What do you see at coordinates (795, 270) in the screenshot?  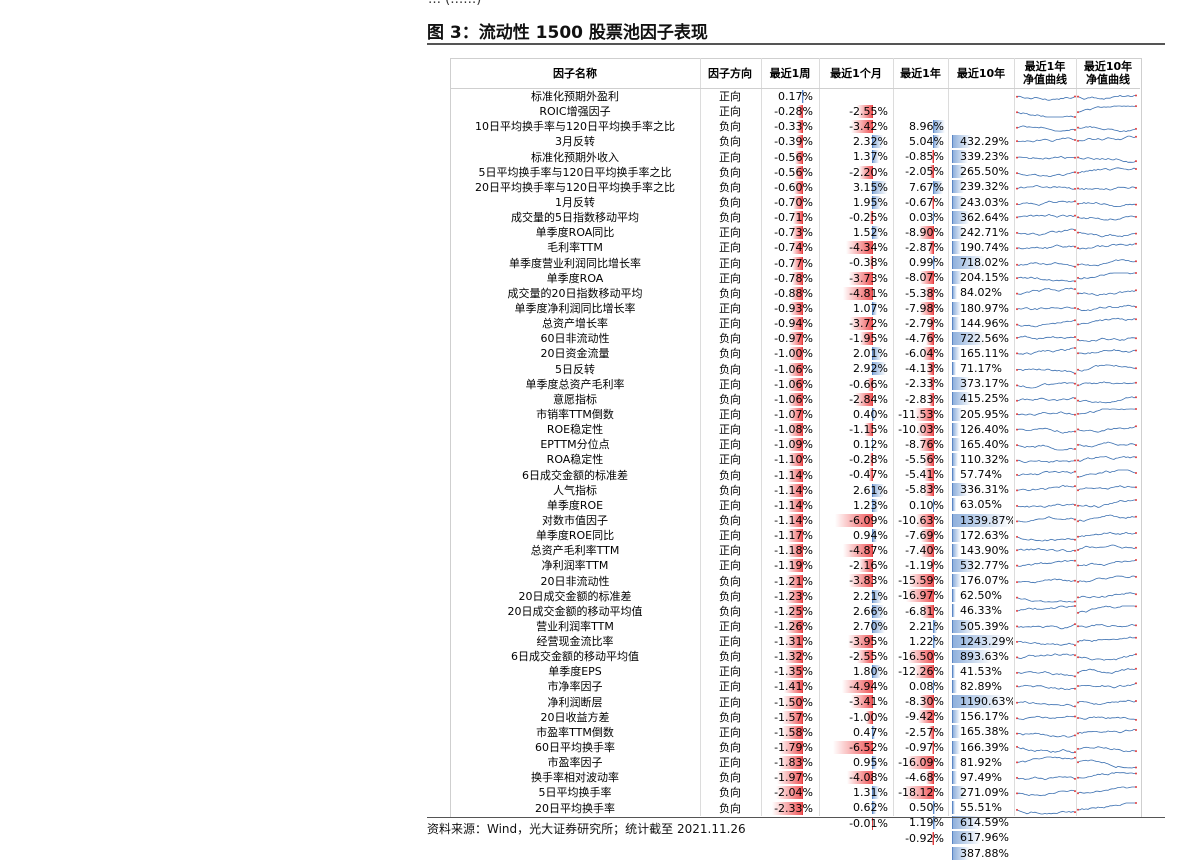 I see `table-row: 毛利率TTM 正向 -0.74% -0.38% -8.07% 84.02%` at bounding box center [795, 270].